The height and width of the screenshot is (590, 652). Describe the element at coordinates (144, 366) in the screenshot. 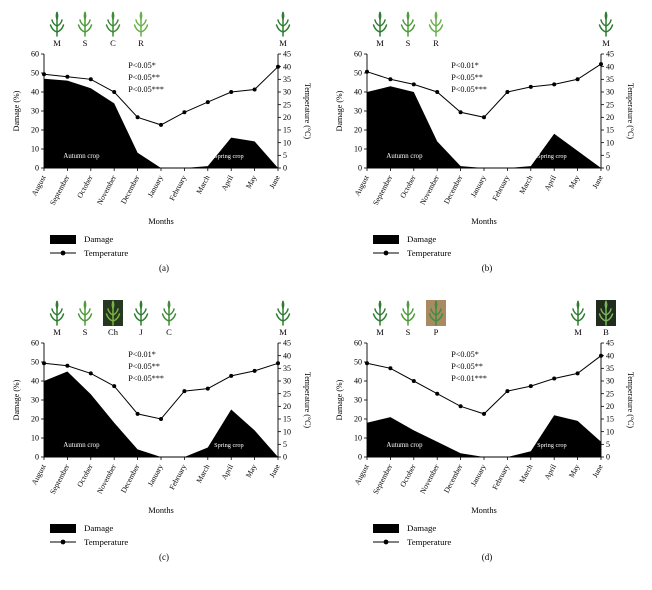

I see `pvalue-annotation: P<0.05**` at that location.